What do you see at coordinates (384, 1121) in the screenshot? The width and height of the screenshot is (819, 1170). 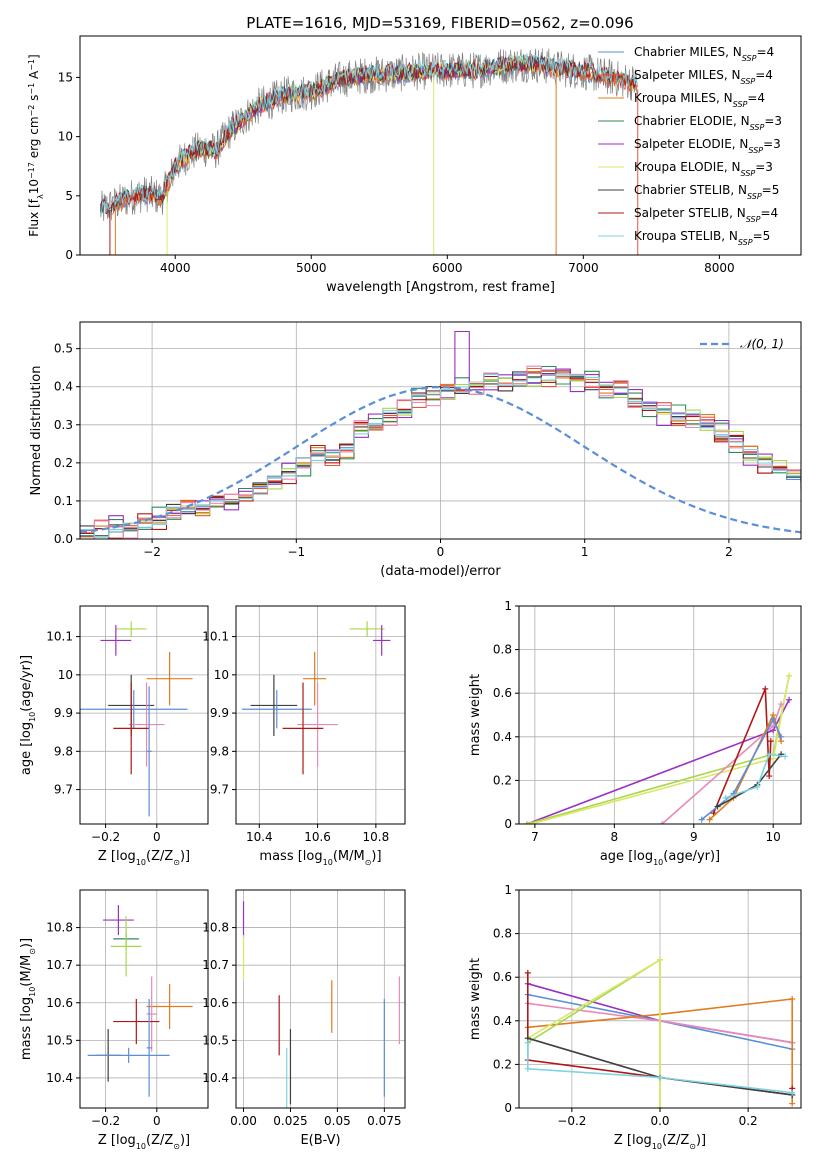 I see `x-tick-label: 0.075` at bounding box center [384, 1121].